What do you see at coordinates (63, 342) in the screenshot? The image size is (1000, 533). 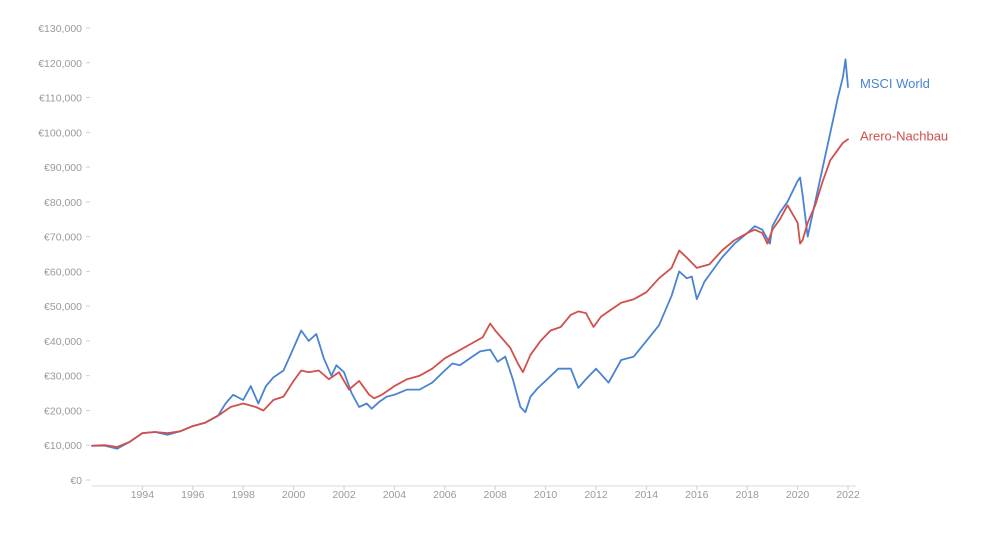 I see `y-tick-label: €40,000` at bounding box center [63, 342].